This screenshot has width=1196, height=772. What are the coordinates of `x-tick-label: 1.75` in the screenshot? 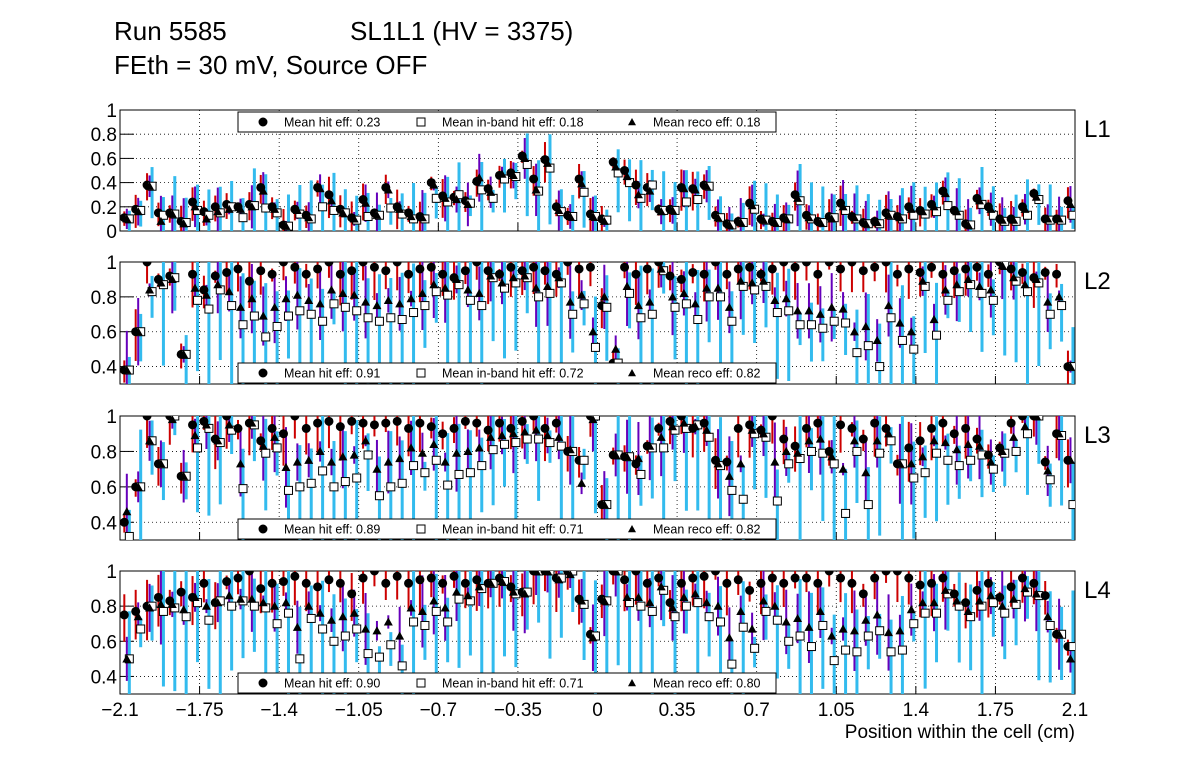 It's located at (995, 710).